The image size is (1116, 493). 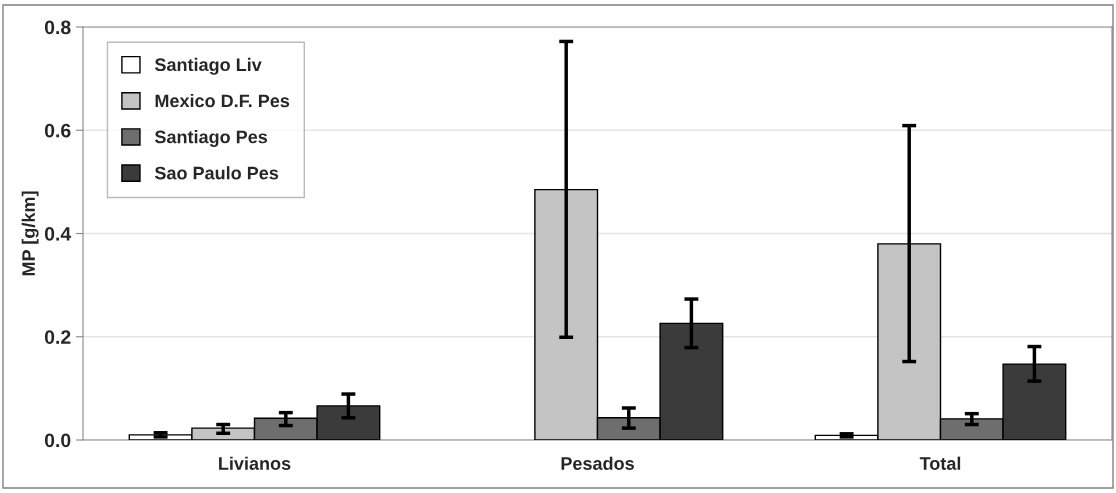 I want to click on y-axis-title: MP [g/km], so click(x=30, y=233).